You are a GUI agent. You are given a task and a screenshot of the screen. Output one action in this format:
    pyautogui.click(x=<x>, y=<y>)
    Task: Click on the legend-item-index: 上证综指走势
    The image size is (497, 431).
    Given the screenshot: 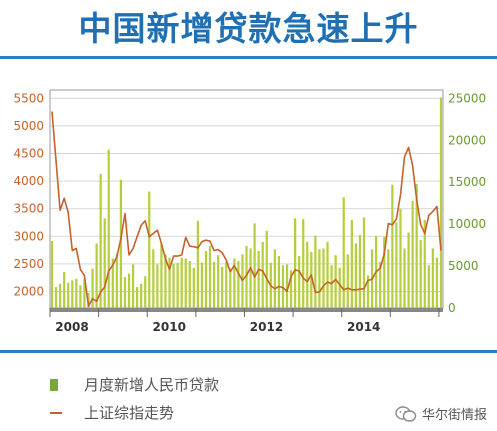 What is the action you would take?
    pyautogui.click(x=112, y=412)
    